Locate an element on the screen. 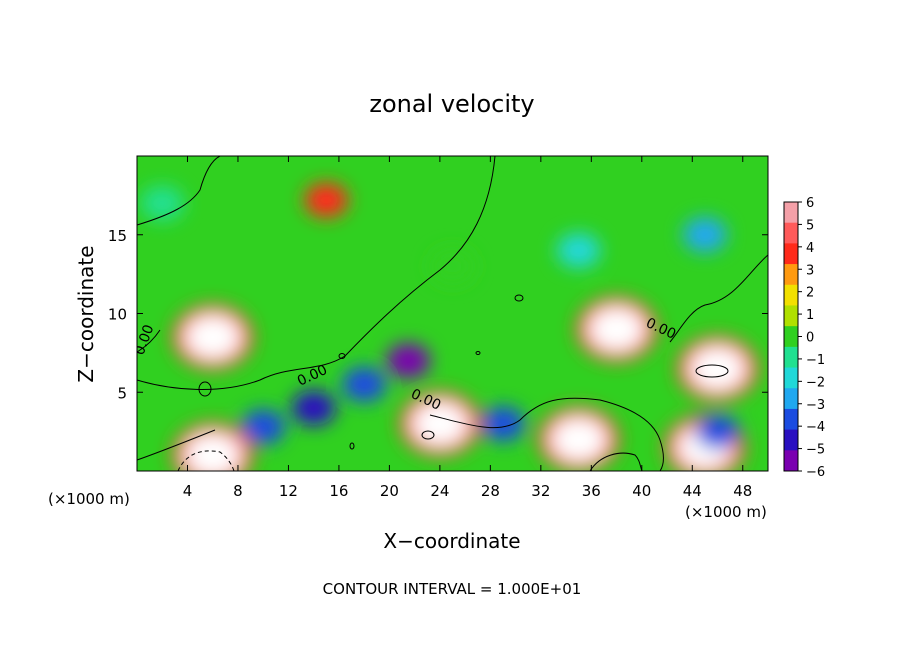  x-tick-label: 16 is located at coordinates (338, 491).